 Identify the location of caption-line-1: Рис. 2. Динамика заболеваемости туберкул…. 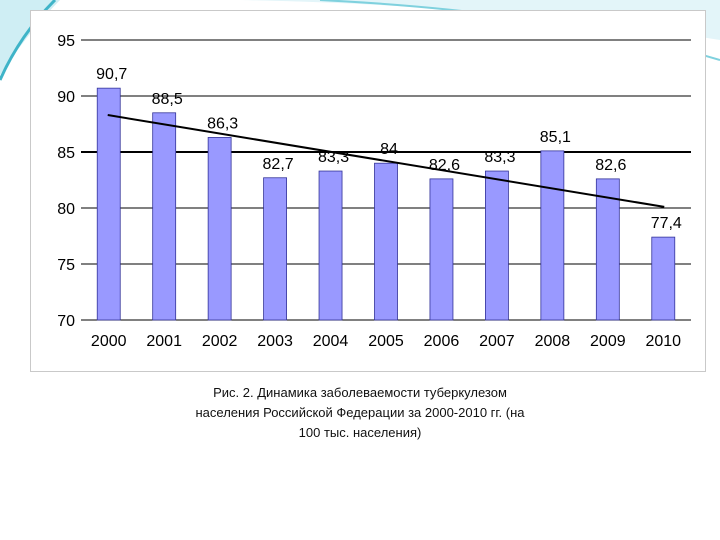
(360, 392).